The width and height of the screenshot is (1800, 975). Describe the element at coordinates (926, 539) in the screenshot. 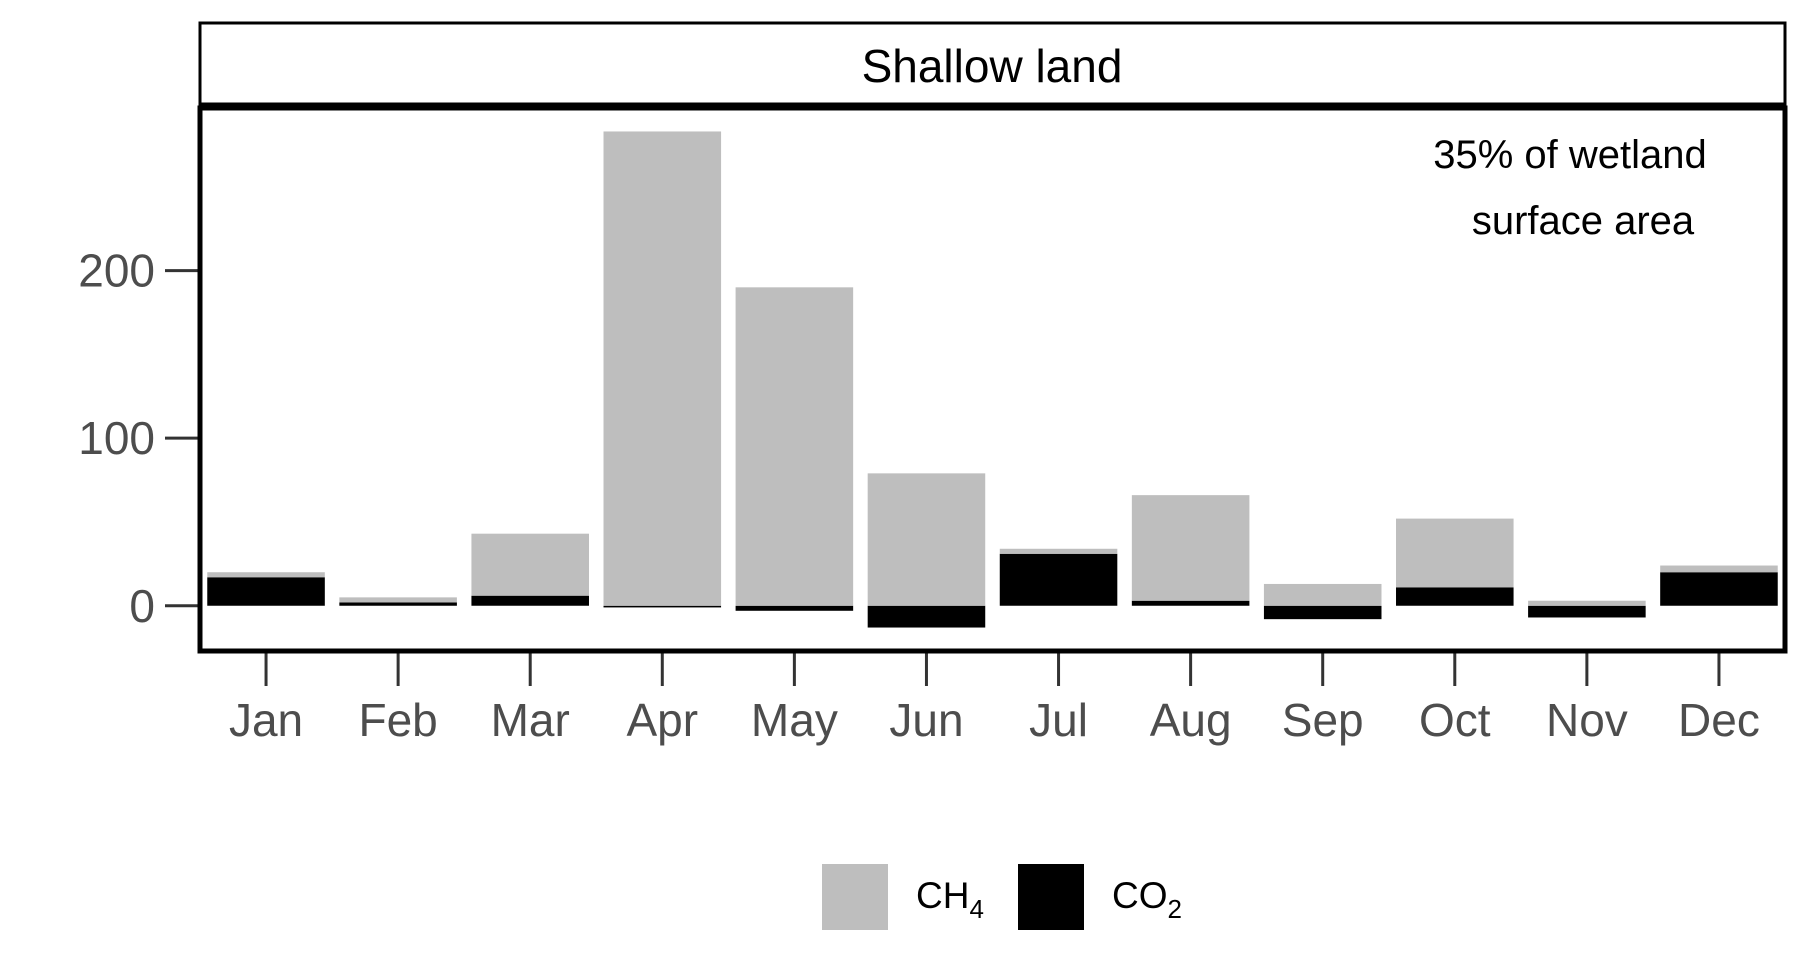

I see `bar-ch4-jun` at that location.